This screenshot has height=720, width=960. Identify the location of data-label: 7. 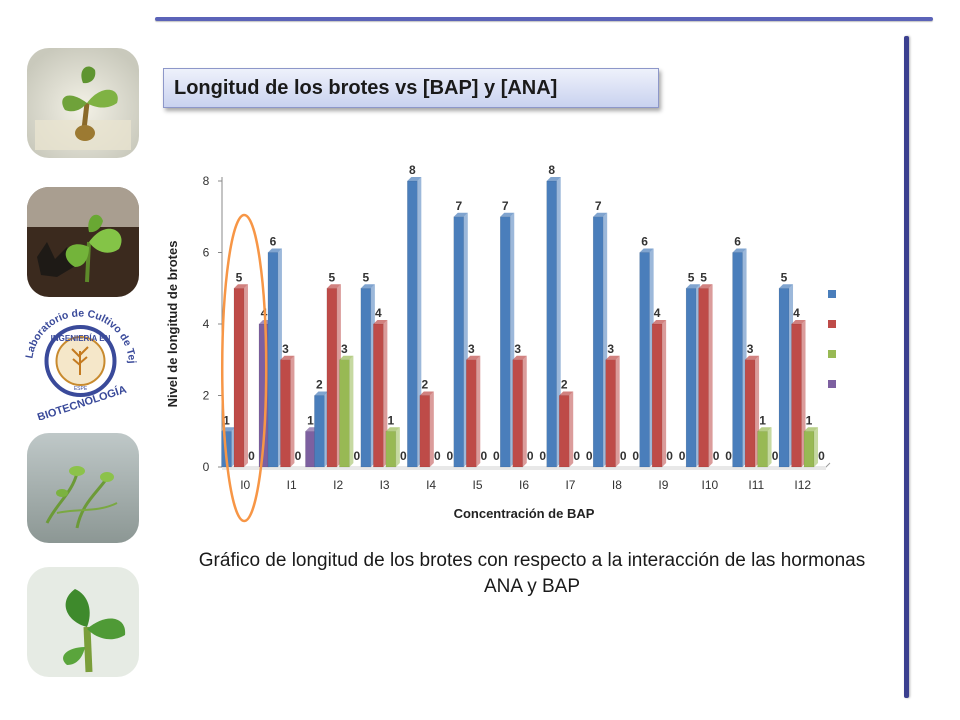
(598, 206).